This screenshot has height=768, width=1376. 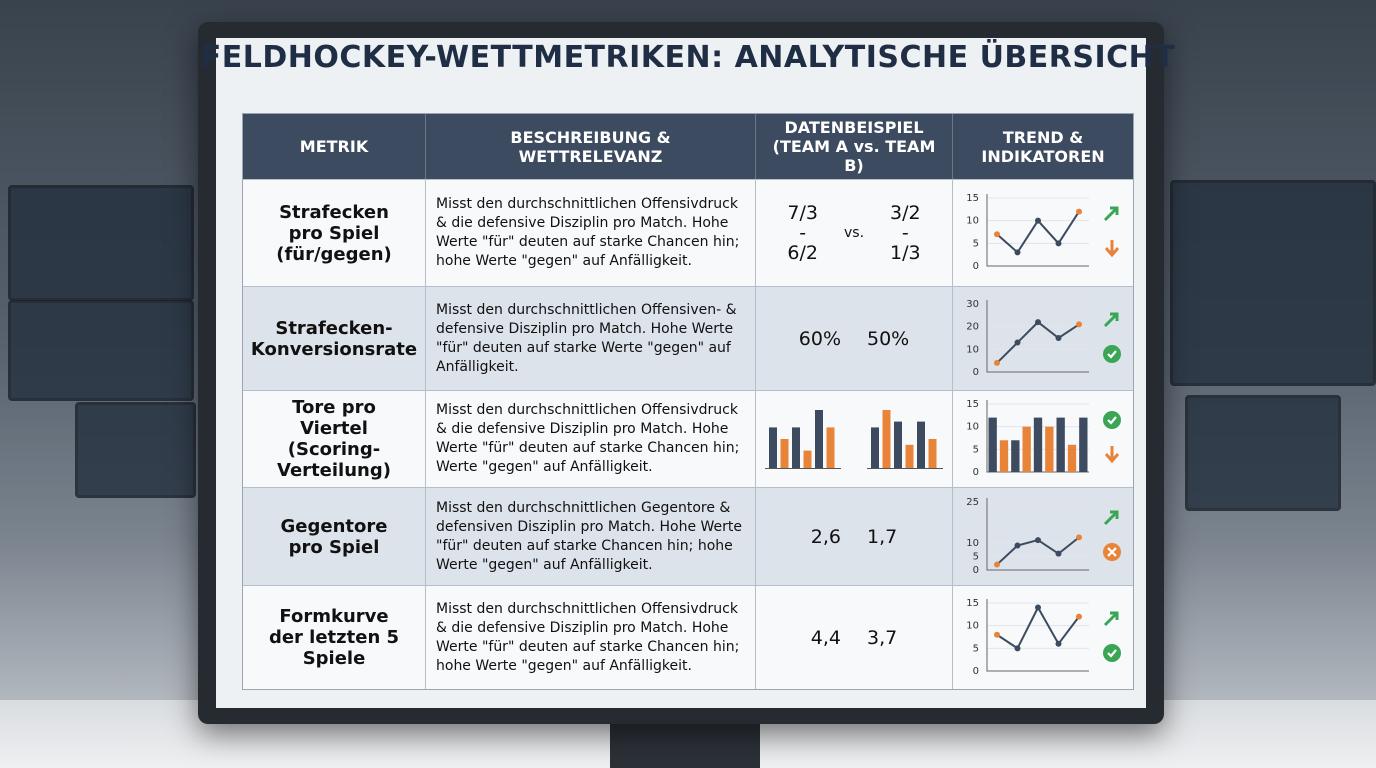 I want to click on value-line: 60%, so click(x=819, y=338).